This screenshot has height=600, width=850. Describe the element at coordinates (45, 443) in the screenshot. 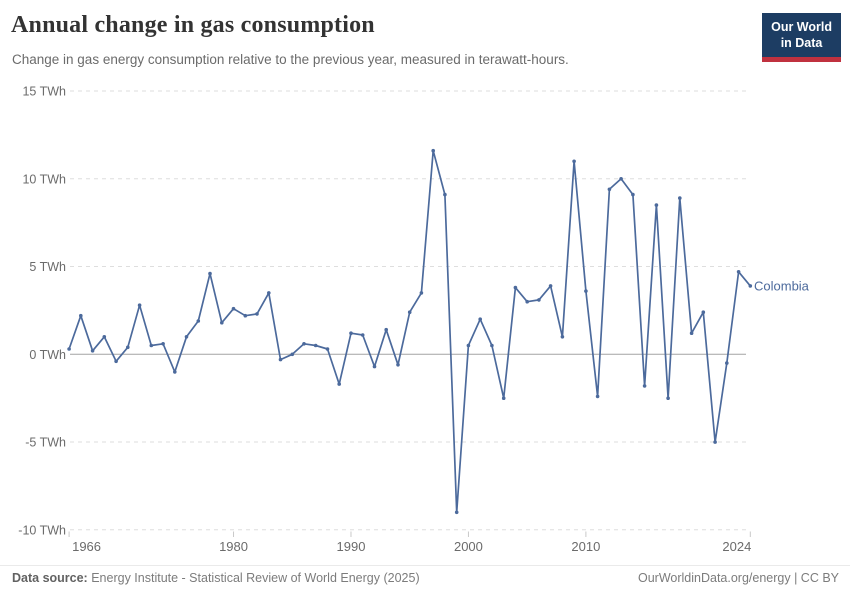

I see `y-axis-tick-label: -5 TWh` at that location.